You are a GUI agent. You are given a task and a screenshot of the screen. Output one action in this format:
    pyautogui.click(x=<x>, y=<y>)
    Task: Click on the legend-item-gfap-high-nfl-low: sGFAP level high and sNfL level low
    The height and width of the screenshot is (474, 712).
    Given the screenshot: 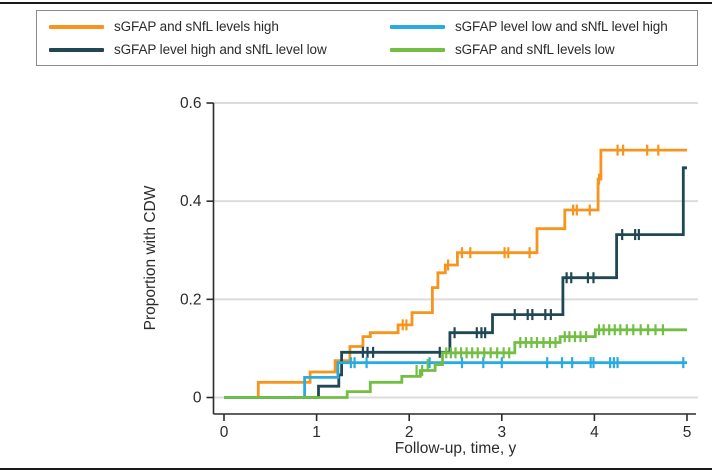 What is the action you would take?
    pyautogui.click(x=219, y=50)
    